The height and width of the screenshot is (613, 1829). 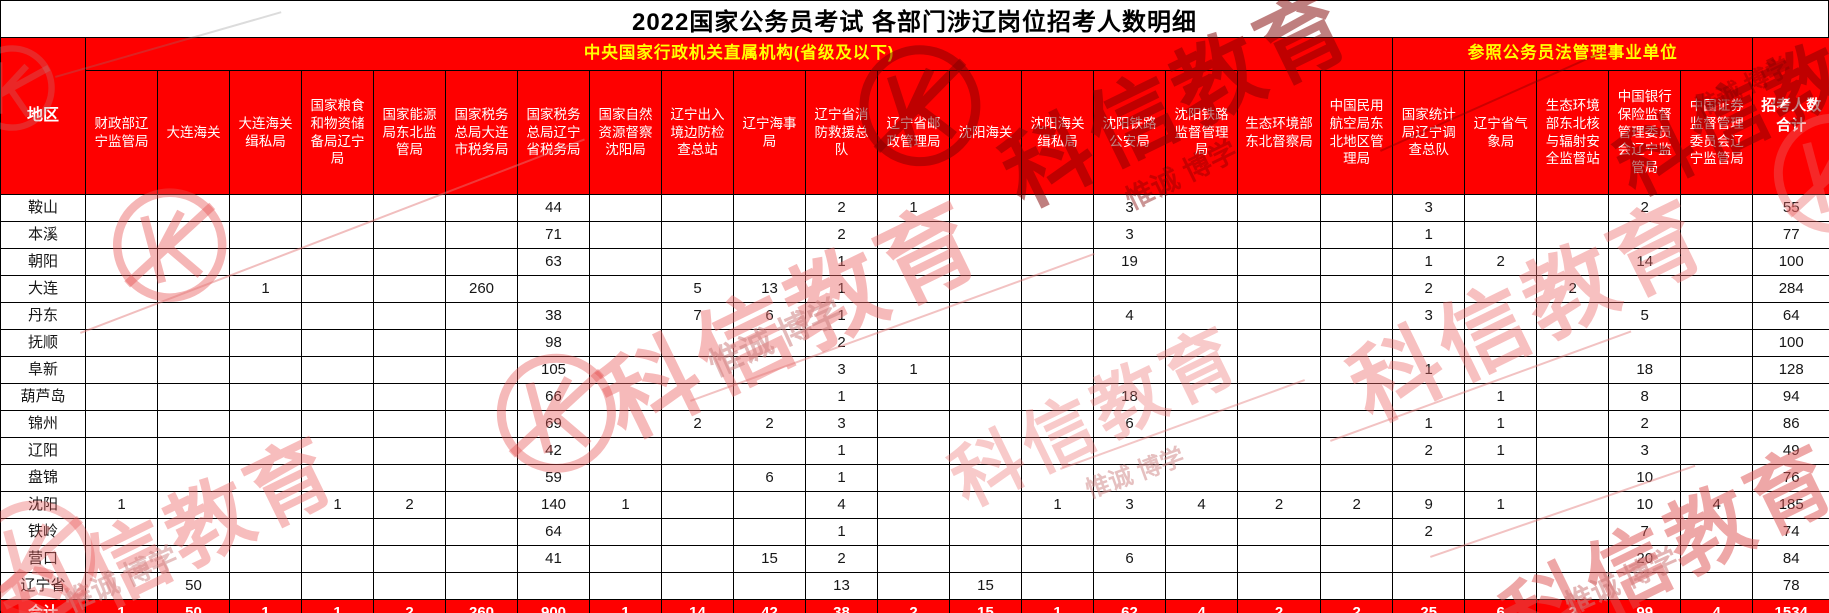 I want to click on column-header: 沈阳铁路监督管理局, so click(x=1201, y=132).